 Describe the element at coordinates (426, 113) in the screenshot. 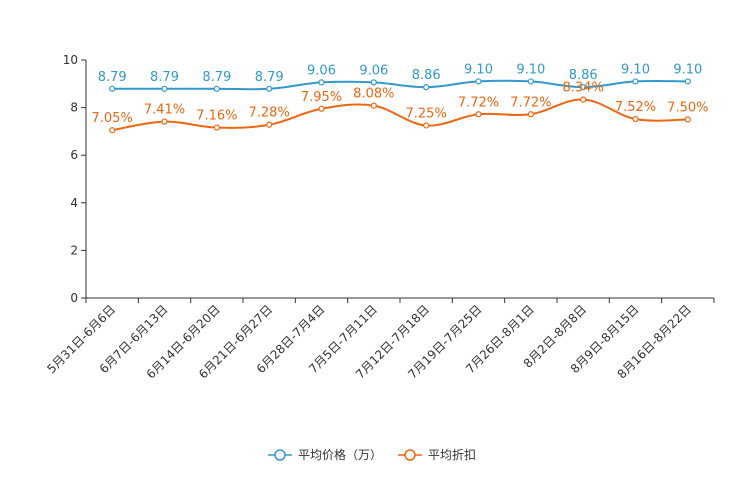

I see `data-label: 7.25%` at that location.